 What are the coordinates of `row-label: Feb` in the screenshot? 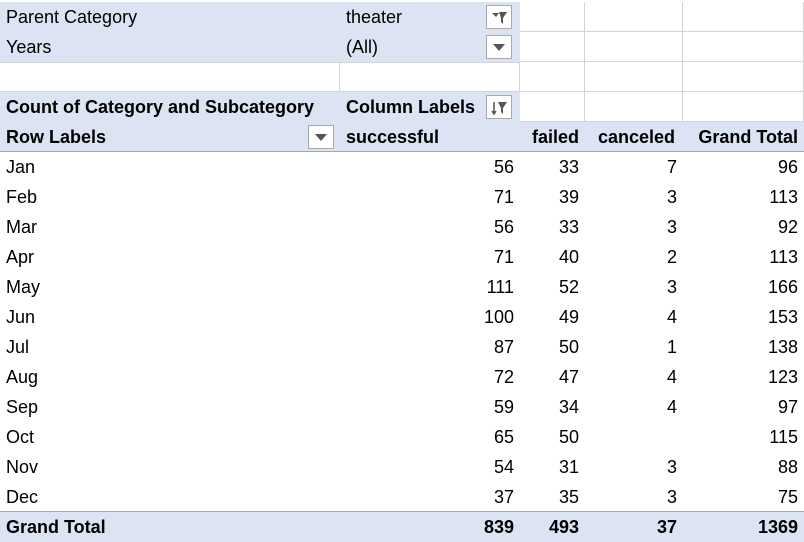 It's located at (22, 197).